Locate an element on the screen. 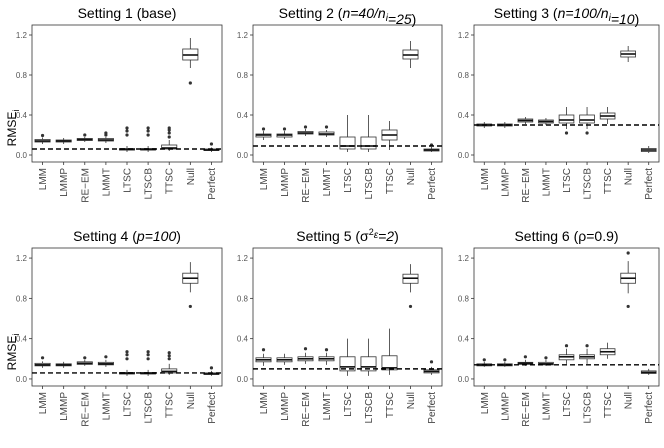 This screenshot has height=448, width=664. panel-title-part: Setting 6 (ρ=0.9) is located at coordinates (566, 236).